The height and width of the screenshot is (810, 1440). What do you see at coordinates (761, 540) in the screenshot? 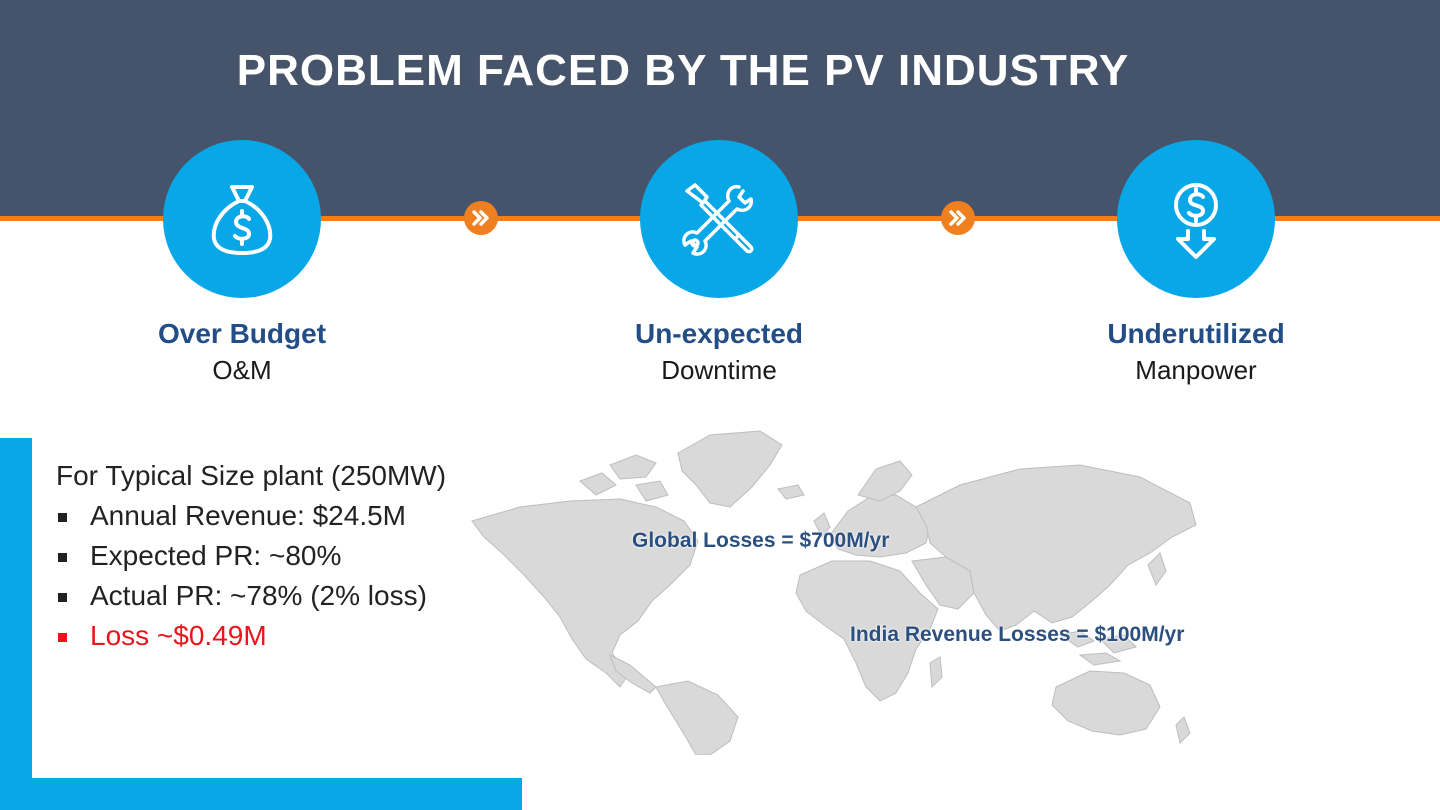
I see `global-losses-label: Global Losses = $700M/yr` at bounding box center [761, 540].